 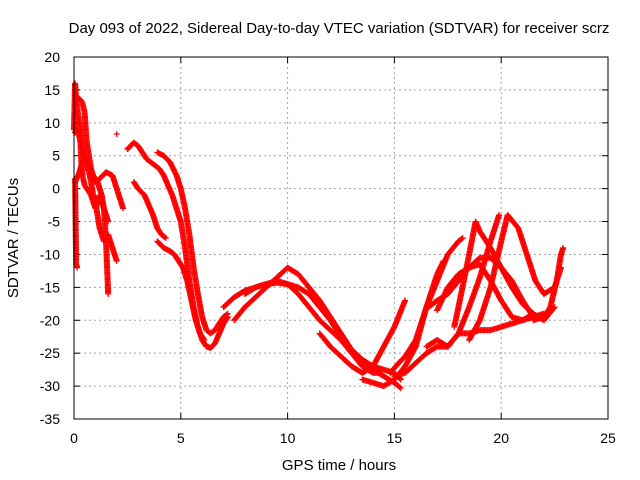 I want to click on y-tick-label: -15, so click(x=50, y=287).